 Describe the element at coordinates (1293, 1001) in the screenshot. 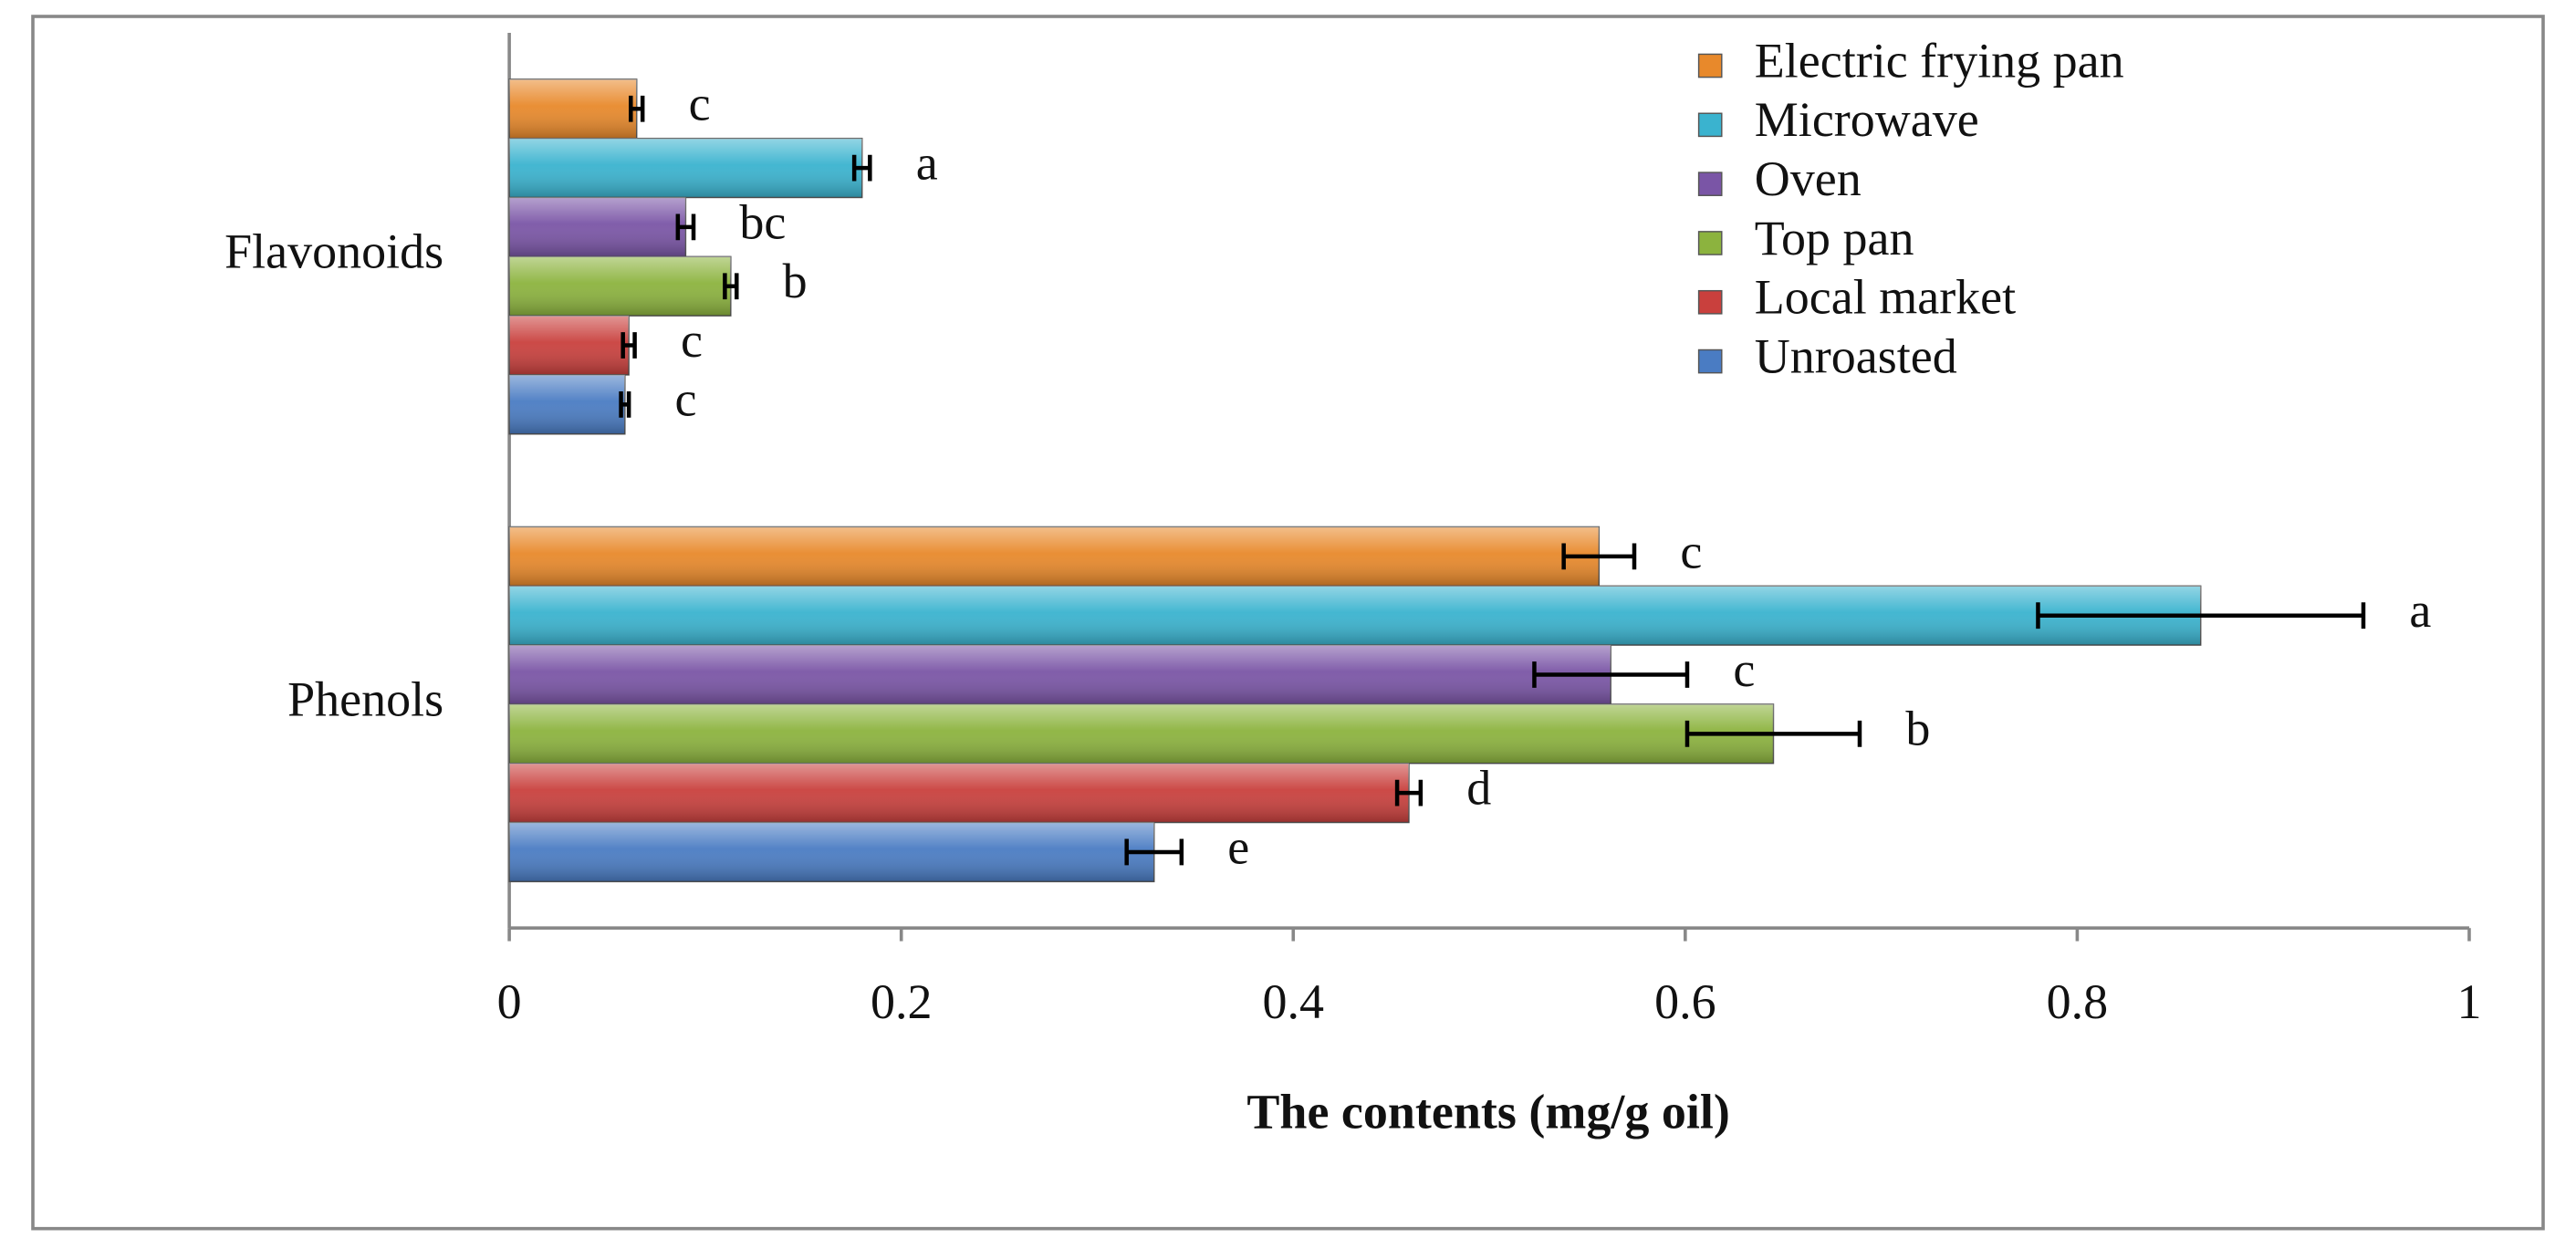

I see `x-tick-label: 0.4` at that location.